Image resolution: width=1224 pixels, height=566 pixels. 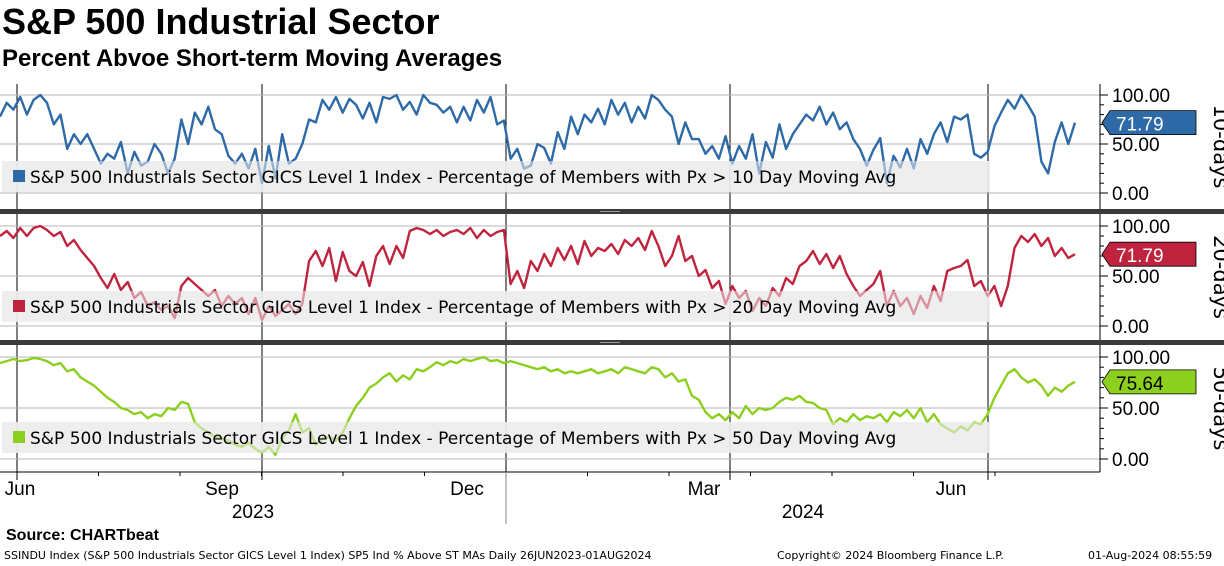 What do you see at coordinates (252, 58) in the screenshot?
I see `chart-subtitle: Percent Abvoe Short-term Moving Averages` at bounding box center [252, 58].